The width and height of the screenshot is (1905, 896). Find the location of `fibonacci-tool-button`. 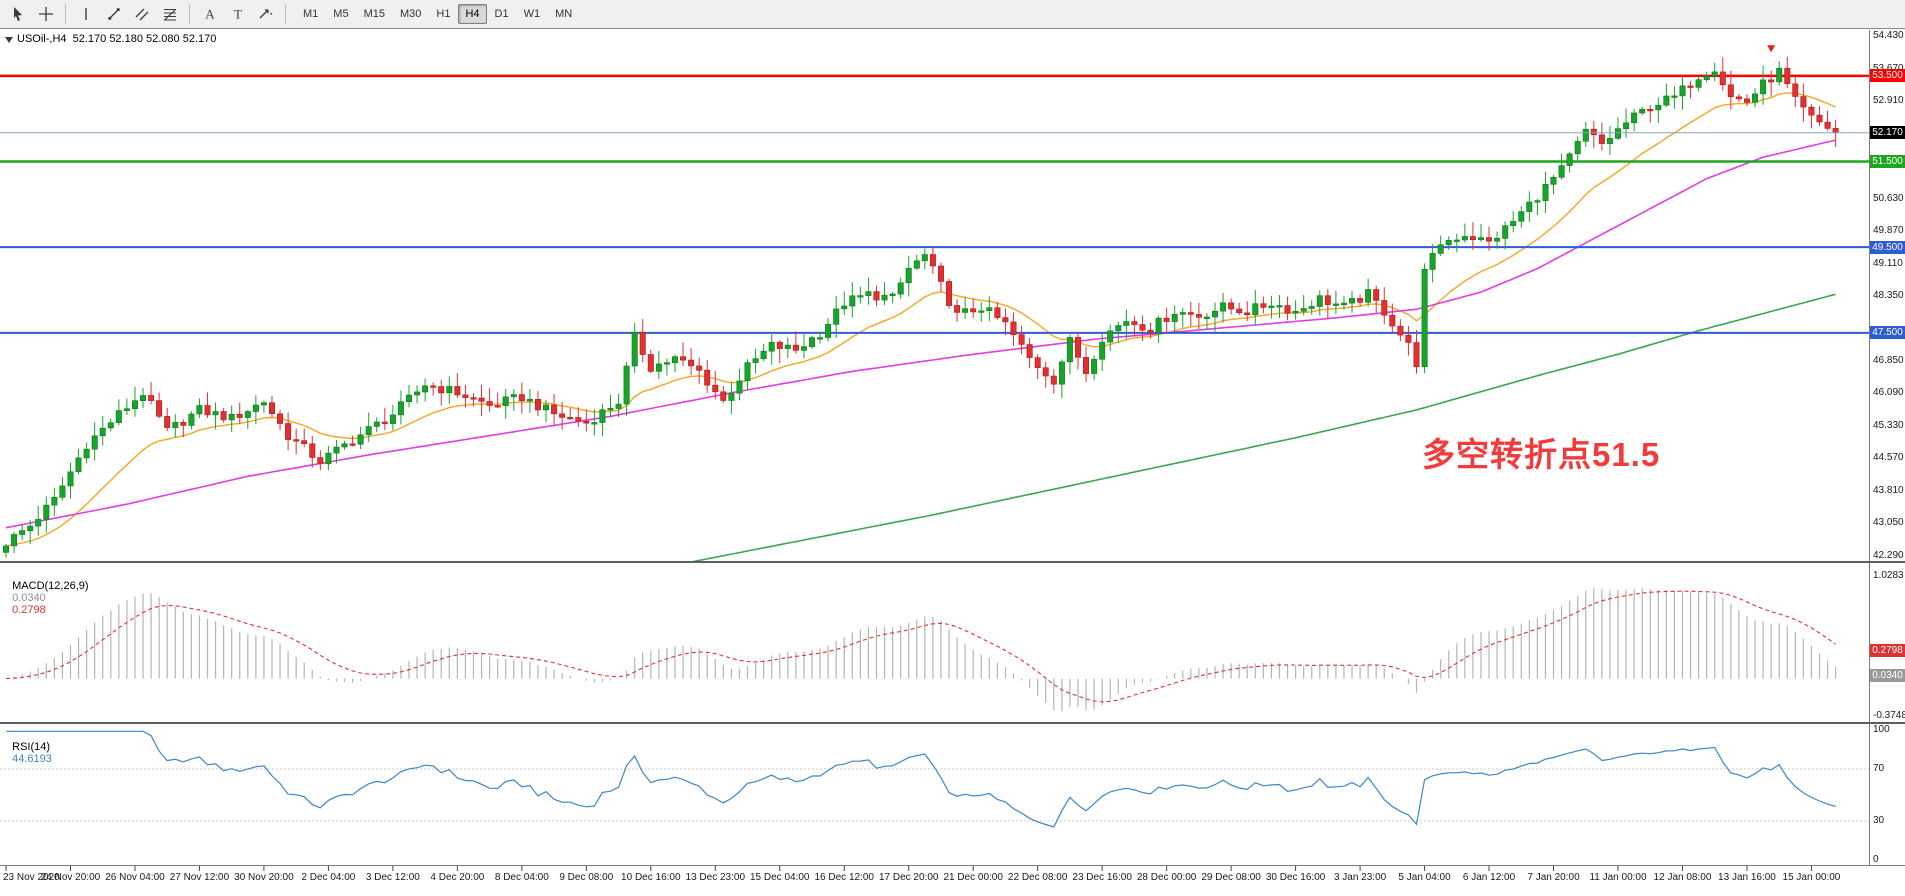

fibonacci-tool-button is located at coordinates (169, 14).